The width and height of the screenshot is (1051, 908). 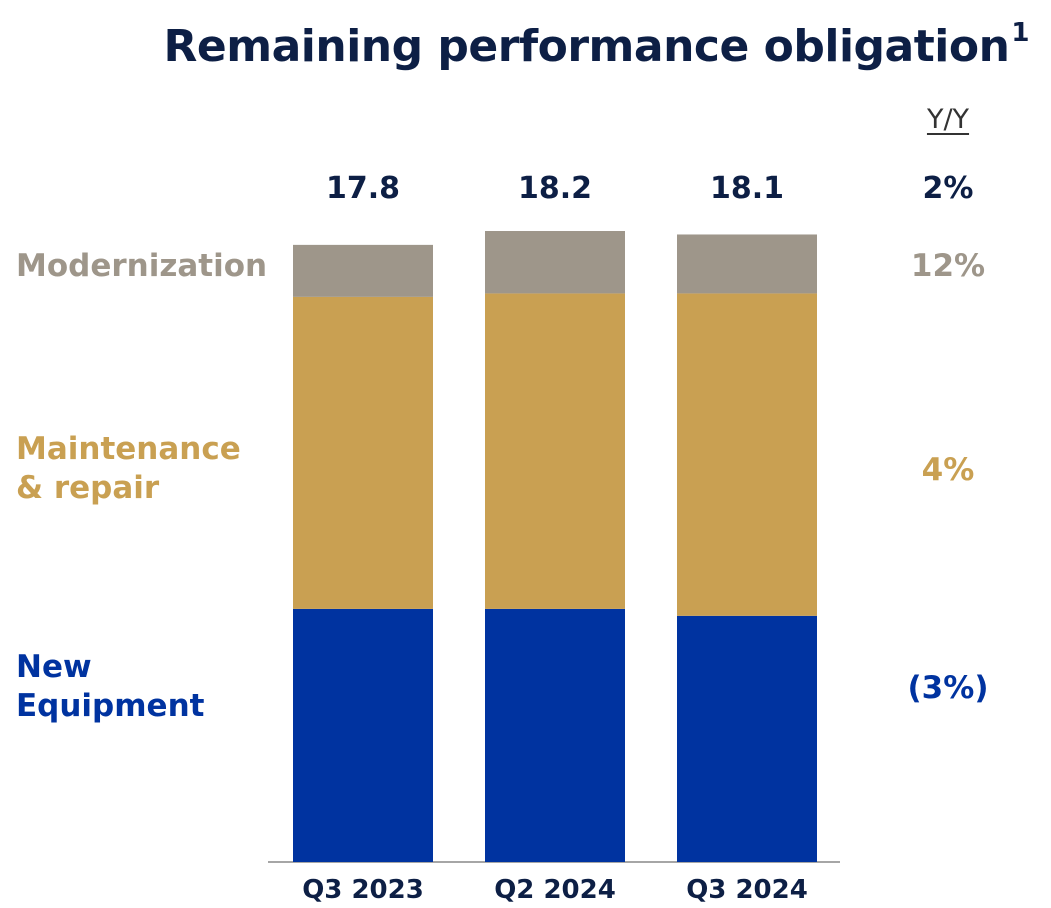 What do you see at coordinates (948, 266) in the screenshot?
I see `yoy-label: 12%` at bounding box center [948, 266].